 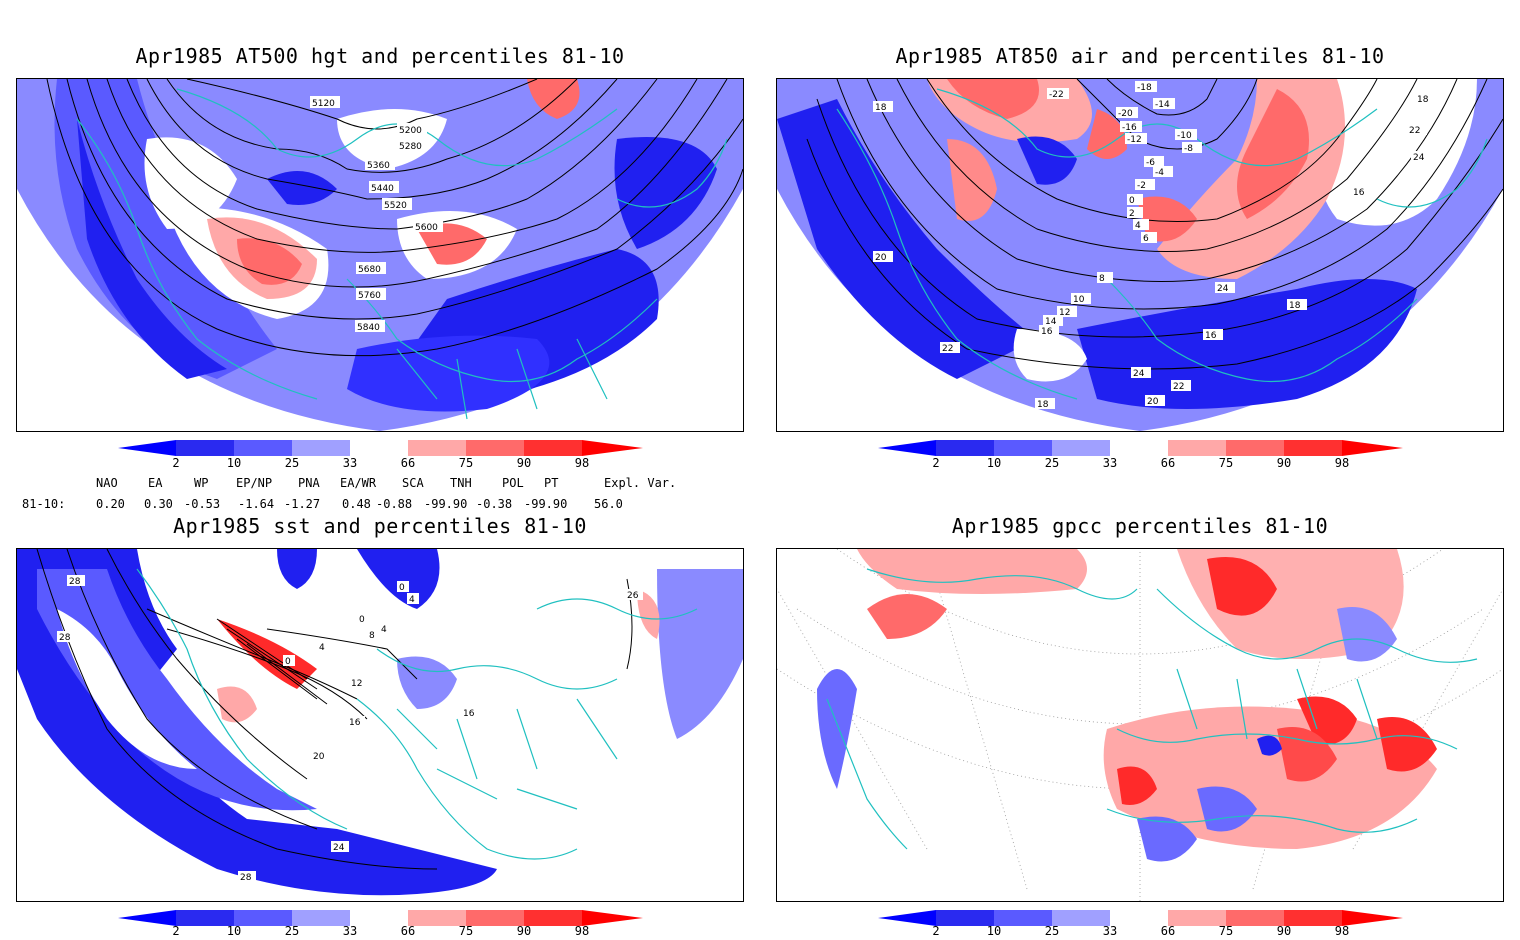 I want to click on contour-label: 12, so click(x=1064, y=313).